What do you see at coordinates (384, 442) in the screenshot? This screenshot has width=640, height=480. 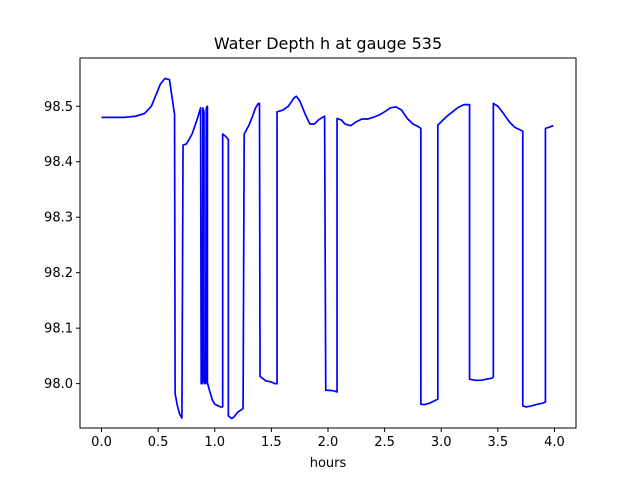 I see `x-tick-label: 2.5` at bounding box center [384, 442].